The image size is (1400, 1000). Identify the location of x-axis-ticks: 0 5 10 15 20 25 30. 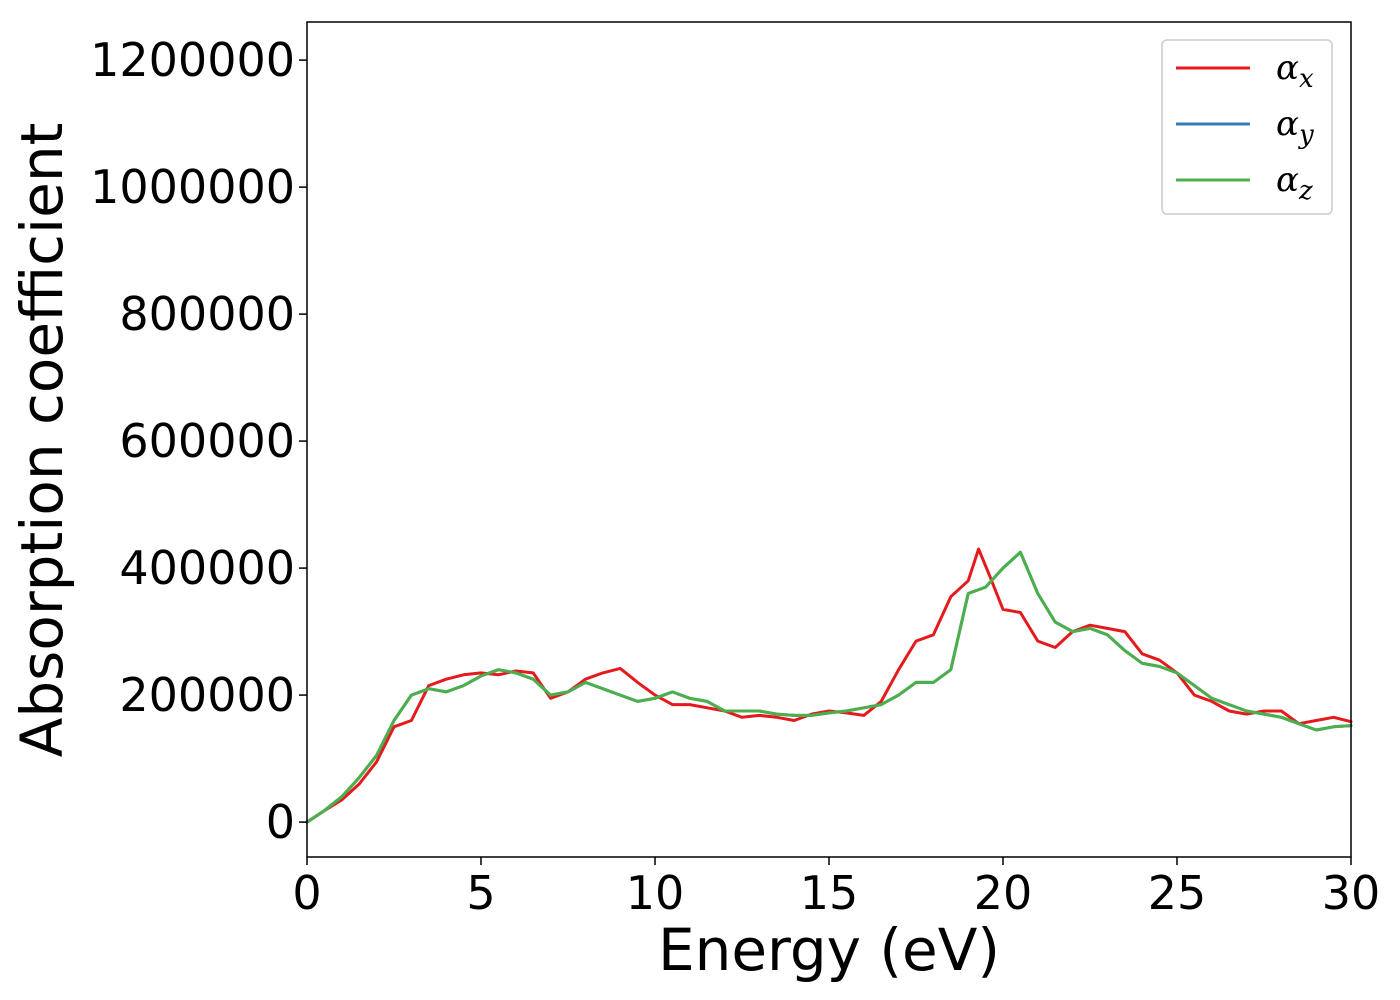
(836, 888).